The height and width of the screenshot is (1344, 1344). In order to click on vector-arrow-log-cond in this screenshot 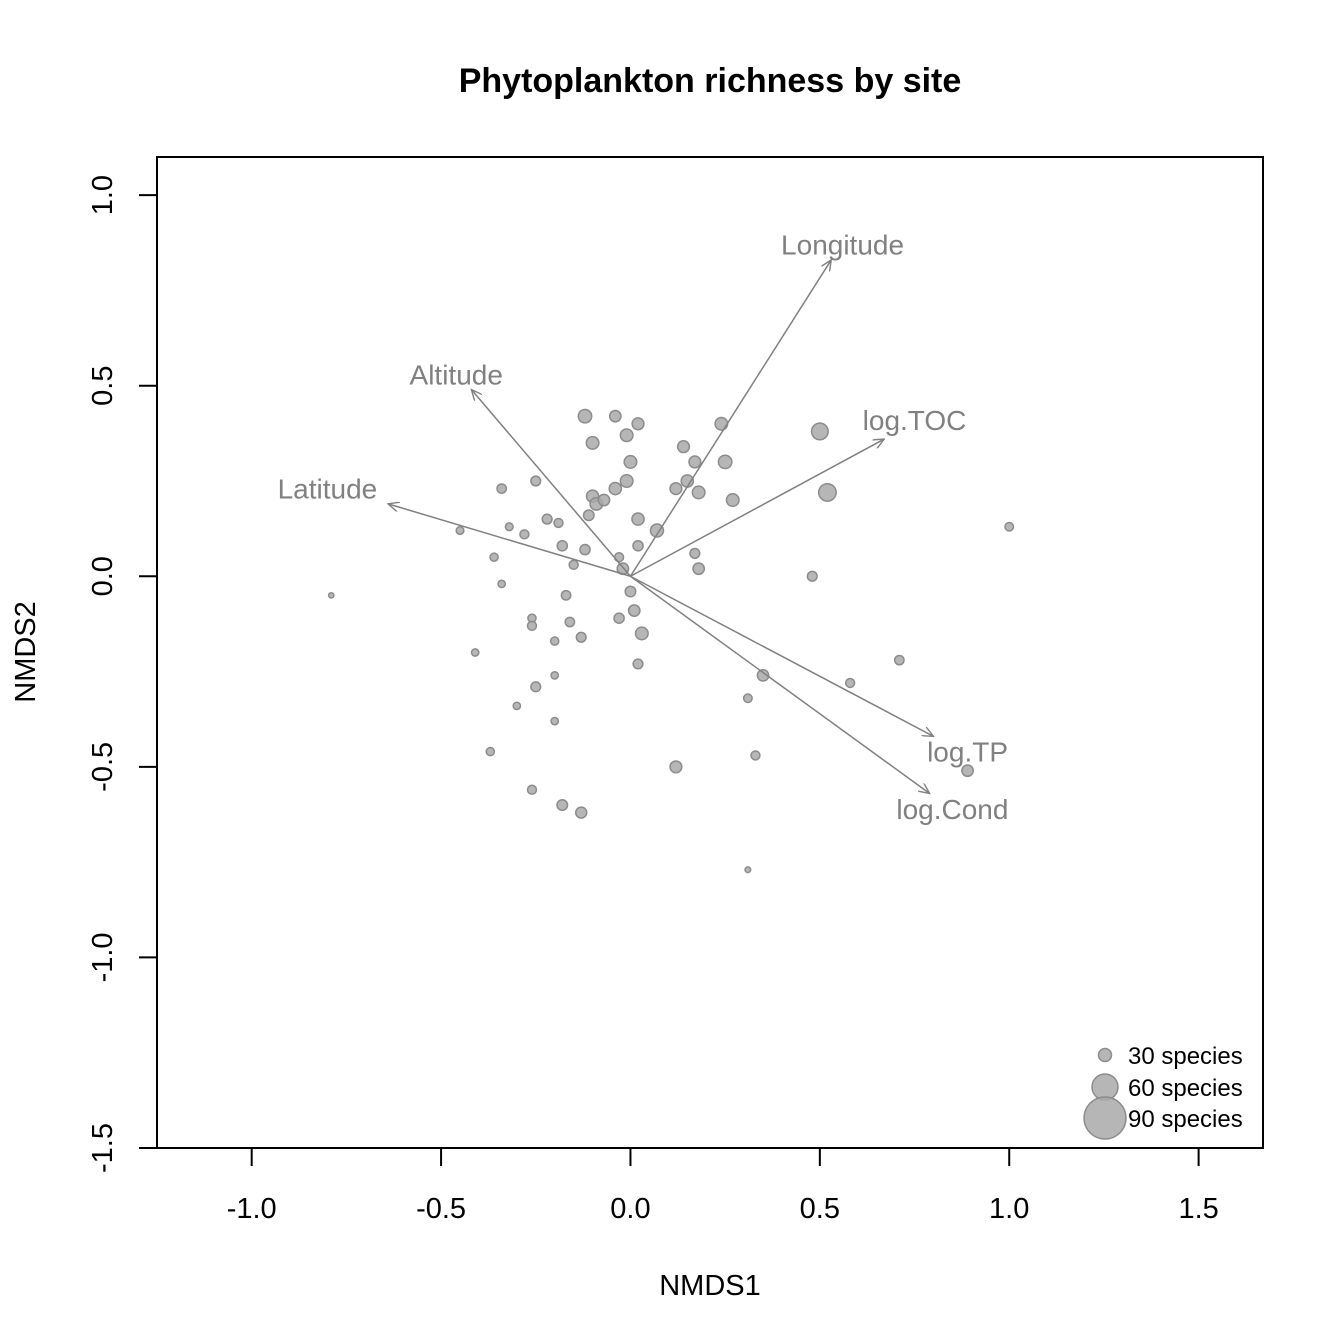, I will do `click(779, 684)`.